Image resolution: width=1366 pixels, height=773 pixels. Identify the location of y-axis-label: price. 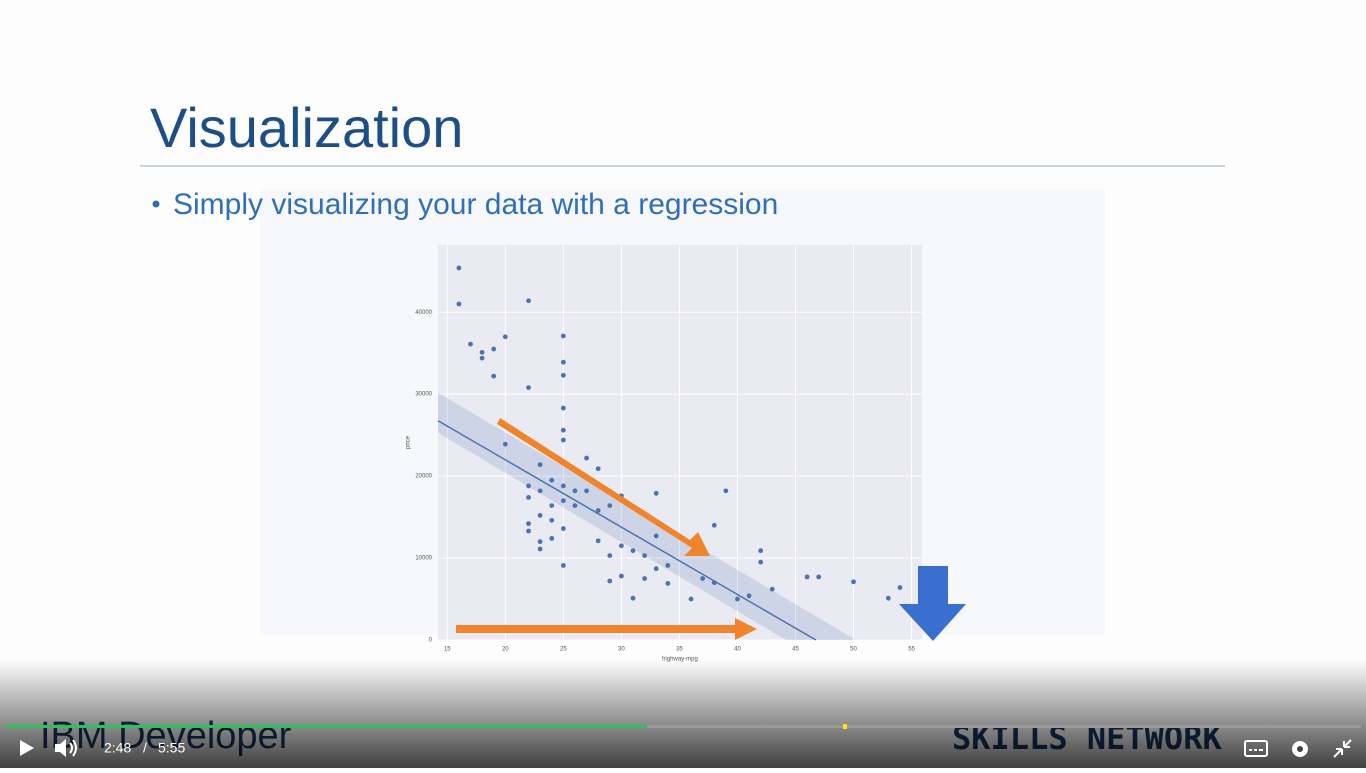
(409, 442).